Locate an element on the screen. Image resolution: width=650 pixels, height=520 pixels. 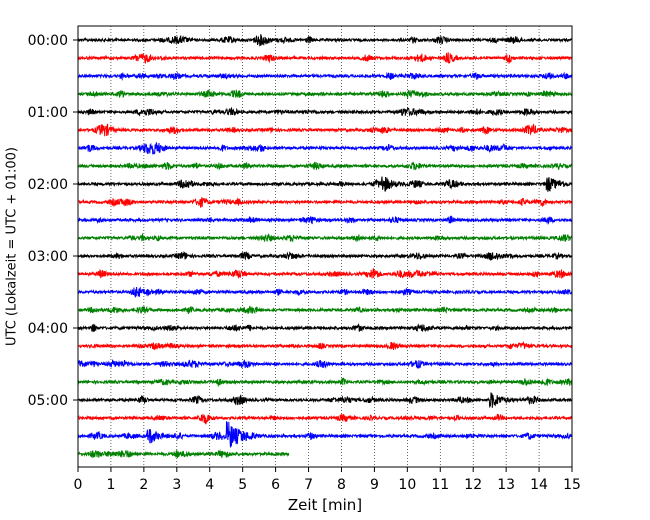
x-tick-label: 7 is located at coordinates (308, 485).